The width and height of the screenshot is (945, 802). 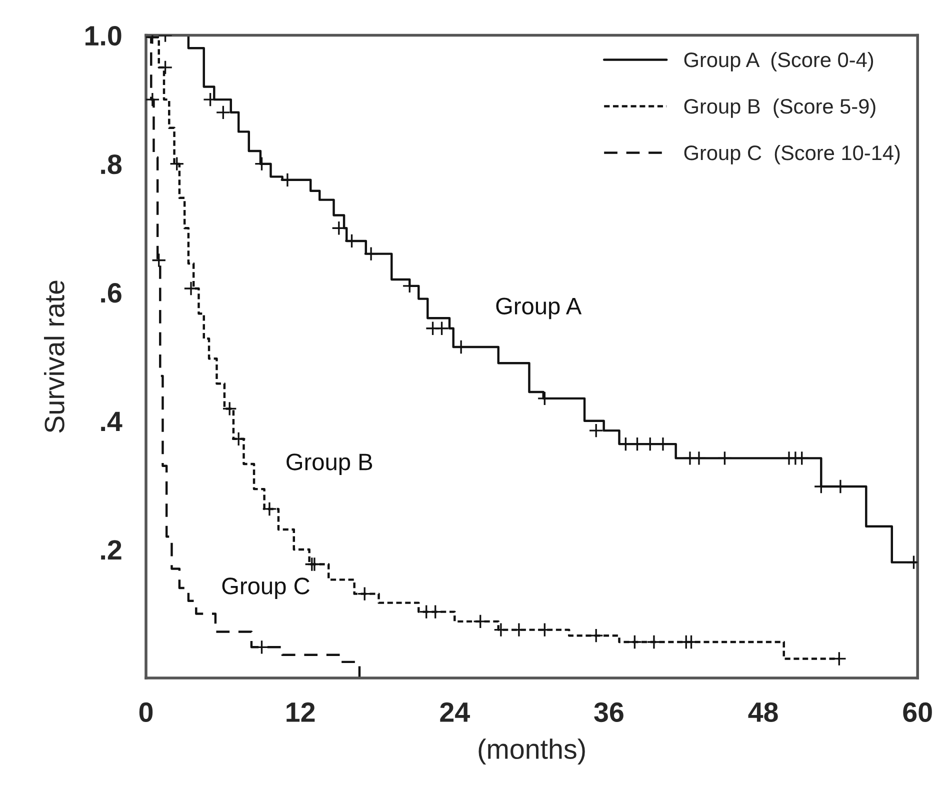 I want to click on legend-label: Group C (Score 10-14), so click(x=792, y=154).